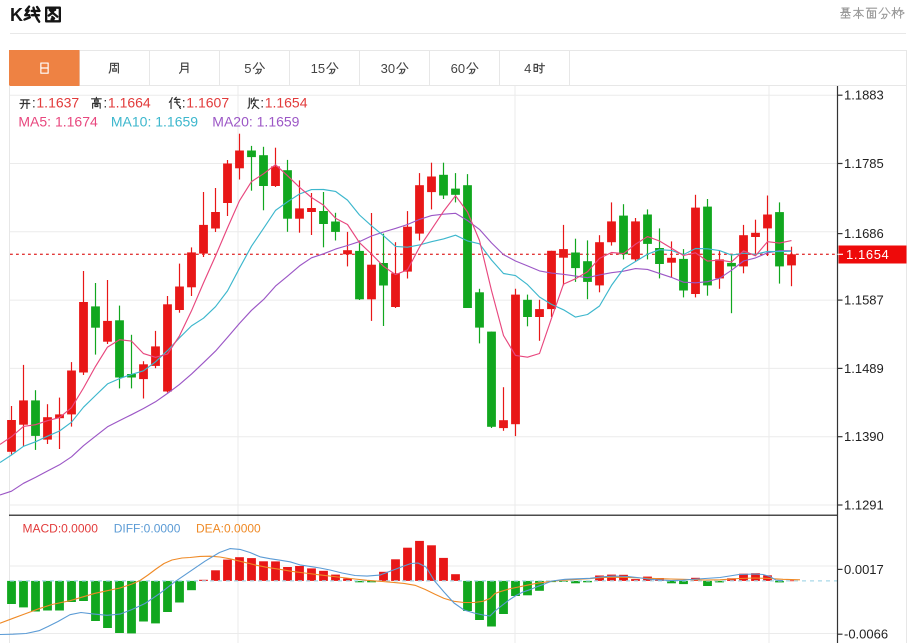 The image size is (915, 643). Describe the element at coordinates (458, 68) in the screenshot. I see `svg-text: 60` at that location.